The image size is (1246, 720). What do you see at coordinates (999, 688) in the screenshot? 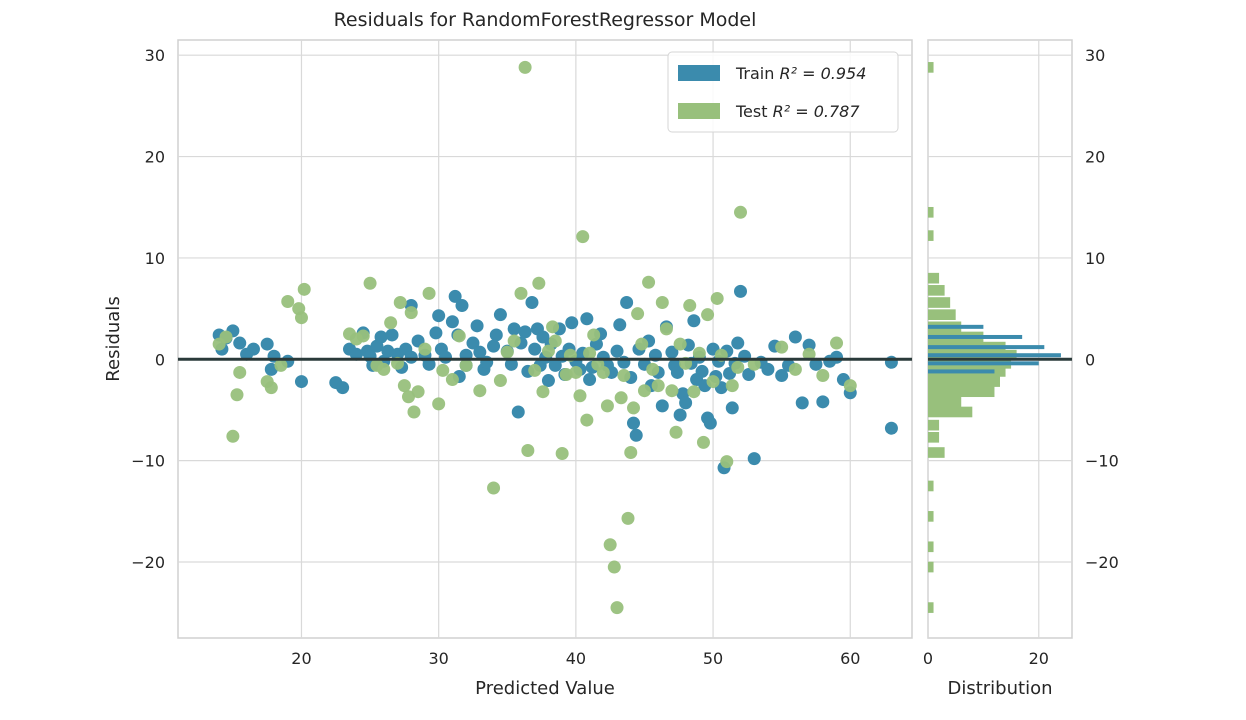
I see `distribution-axis-label: Distribution` at bounding box center [999, 688].